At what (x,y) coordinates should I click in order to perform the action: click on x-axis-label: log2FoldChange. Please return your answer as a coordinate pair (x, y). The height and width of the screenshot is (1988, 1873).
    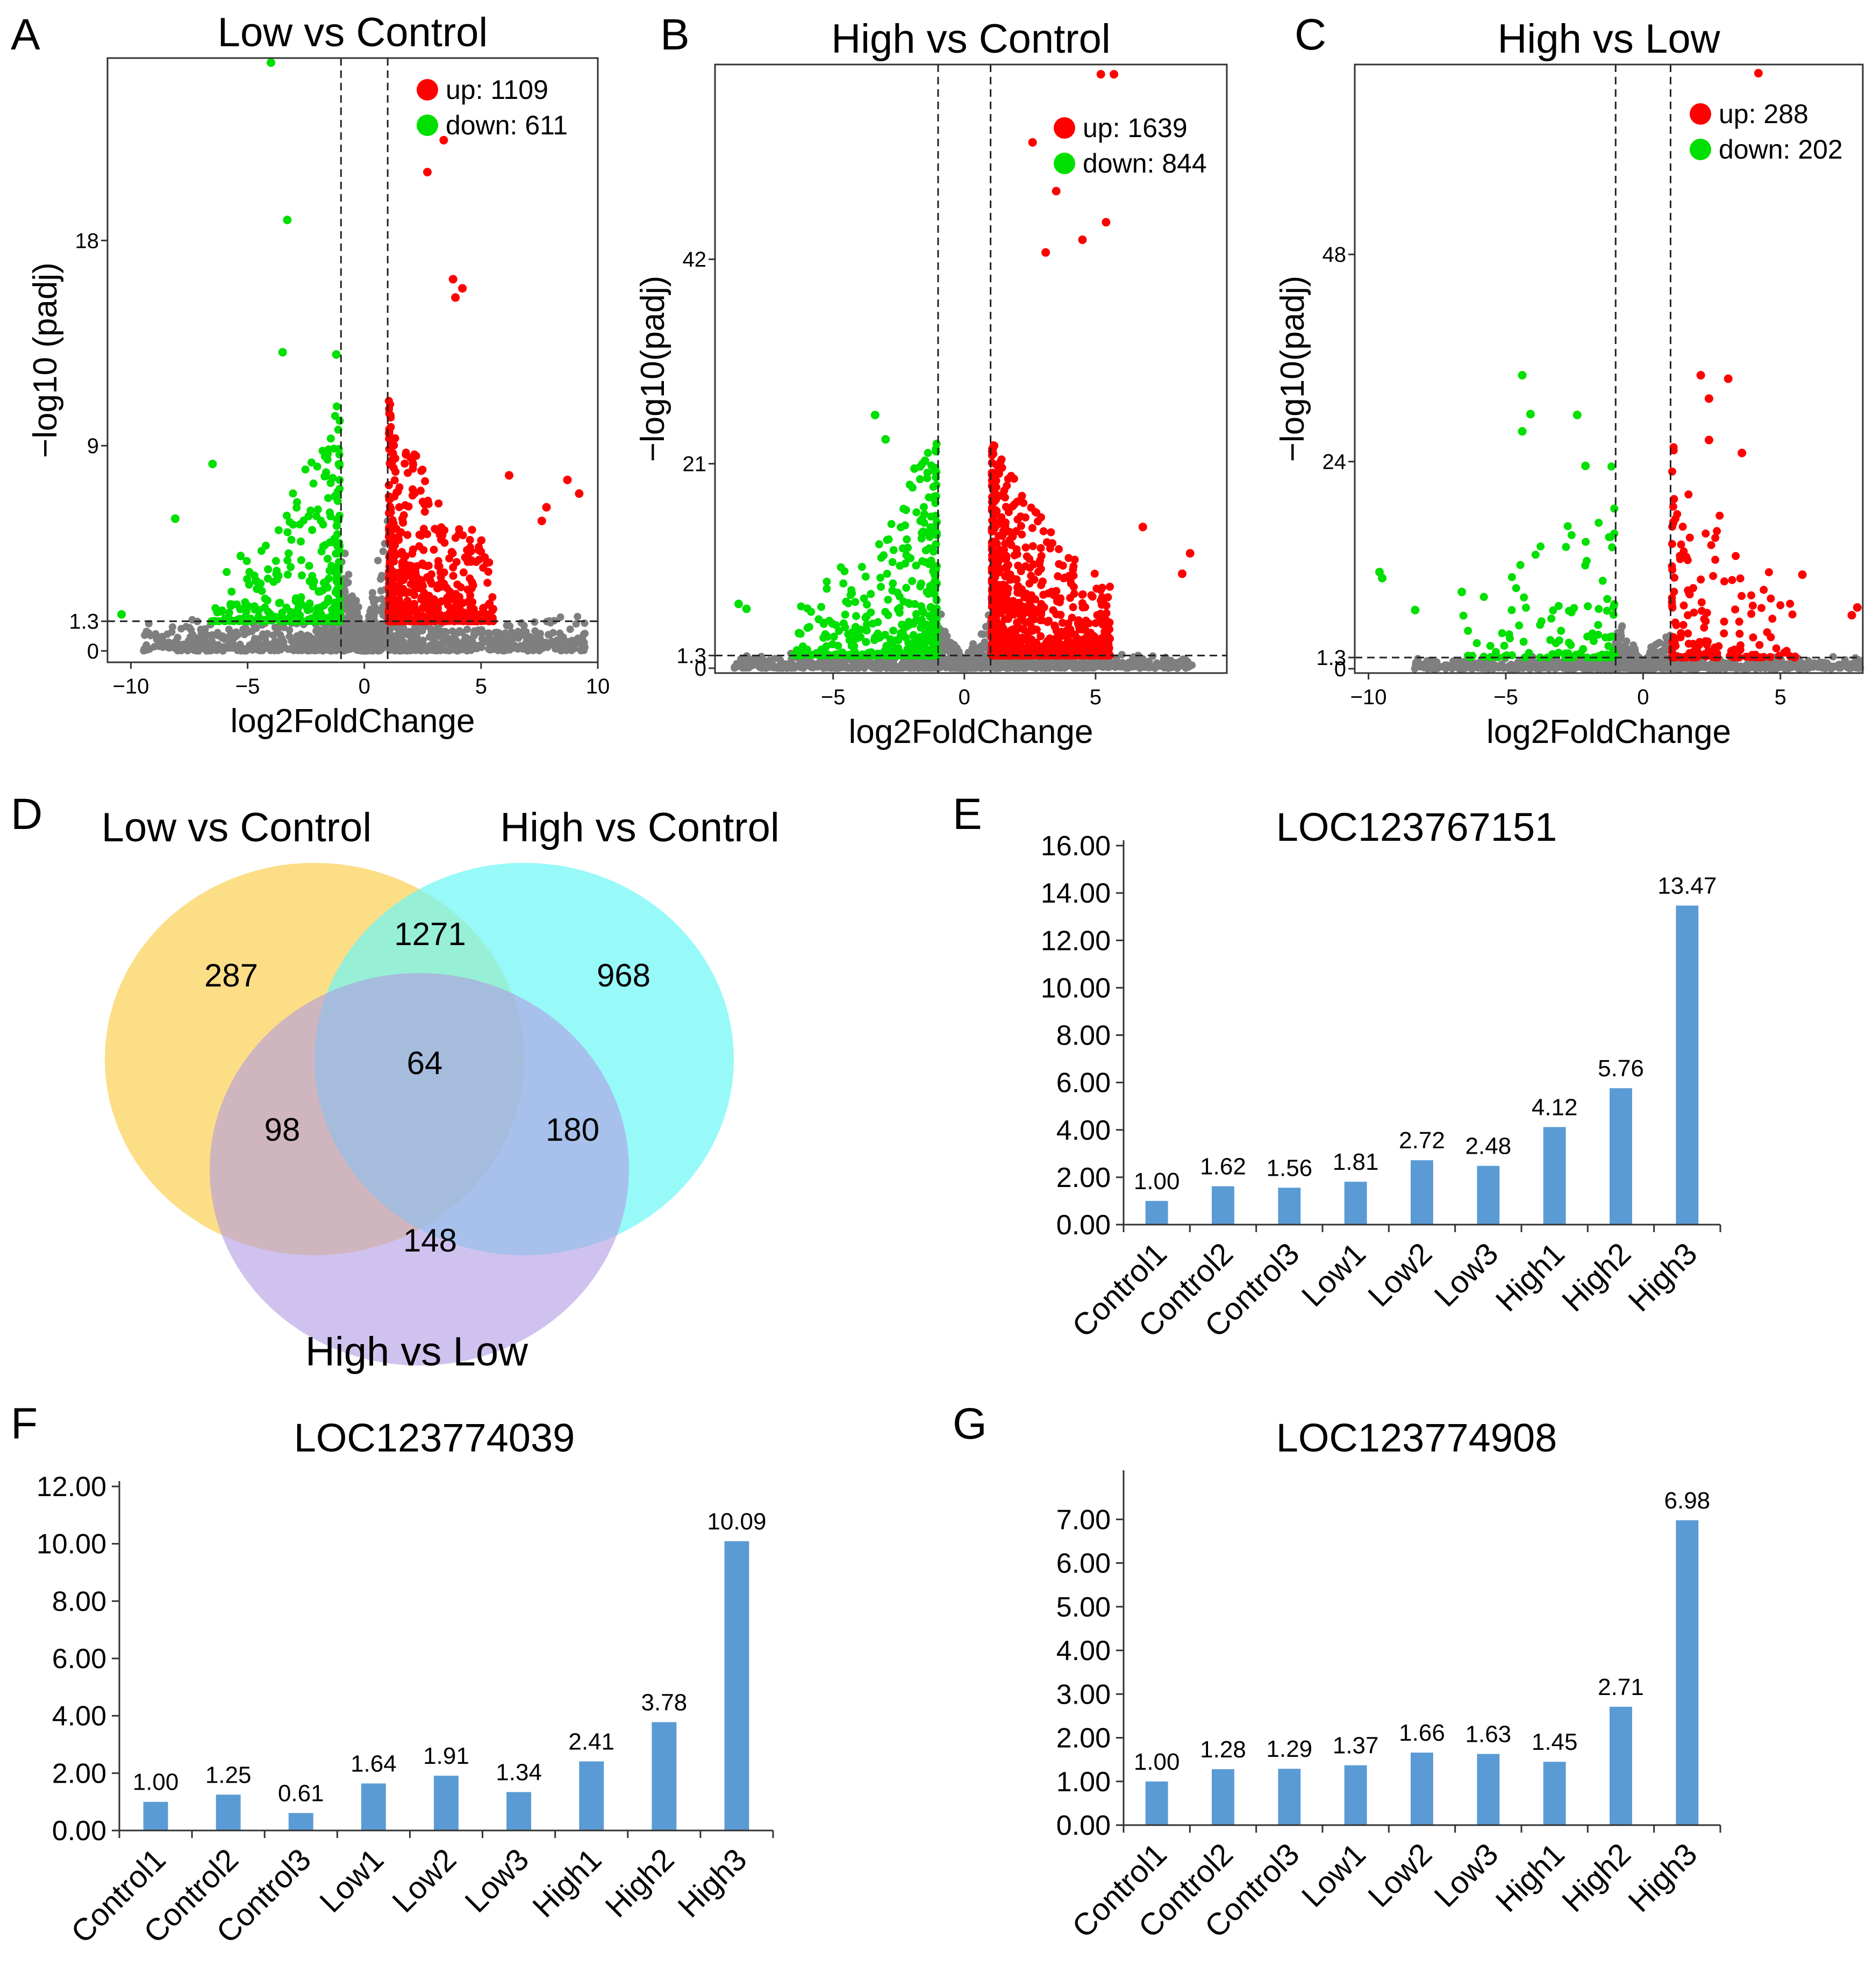
    Looking at the image, I should click on (352, 721).